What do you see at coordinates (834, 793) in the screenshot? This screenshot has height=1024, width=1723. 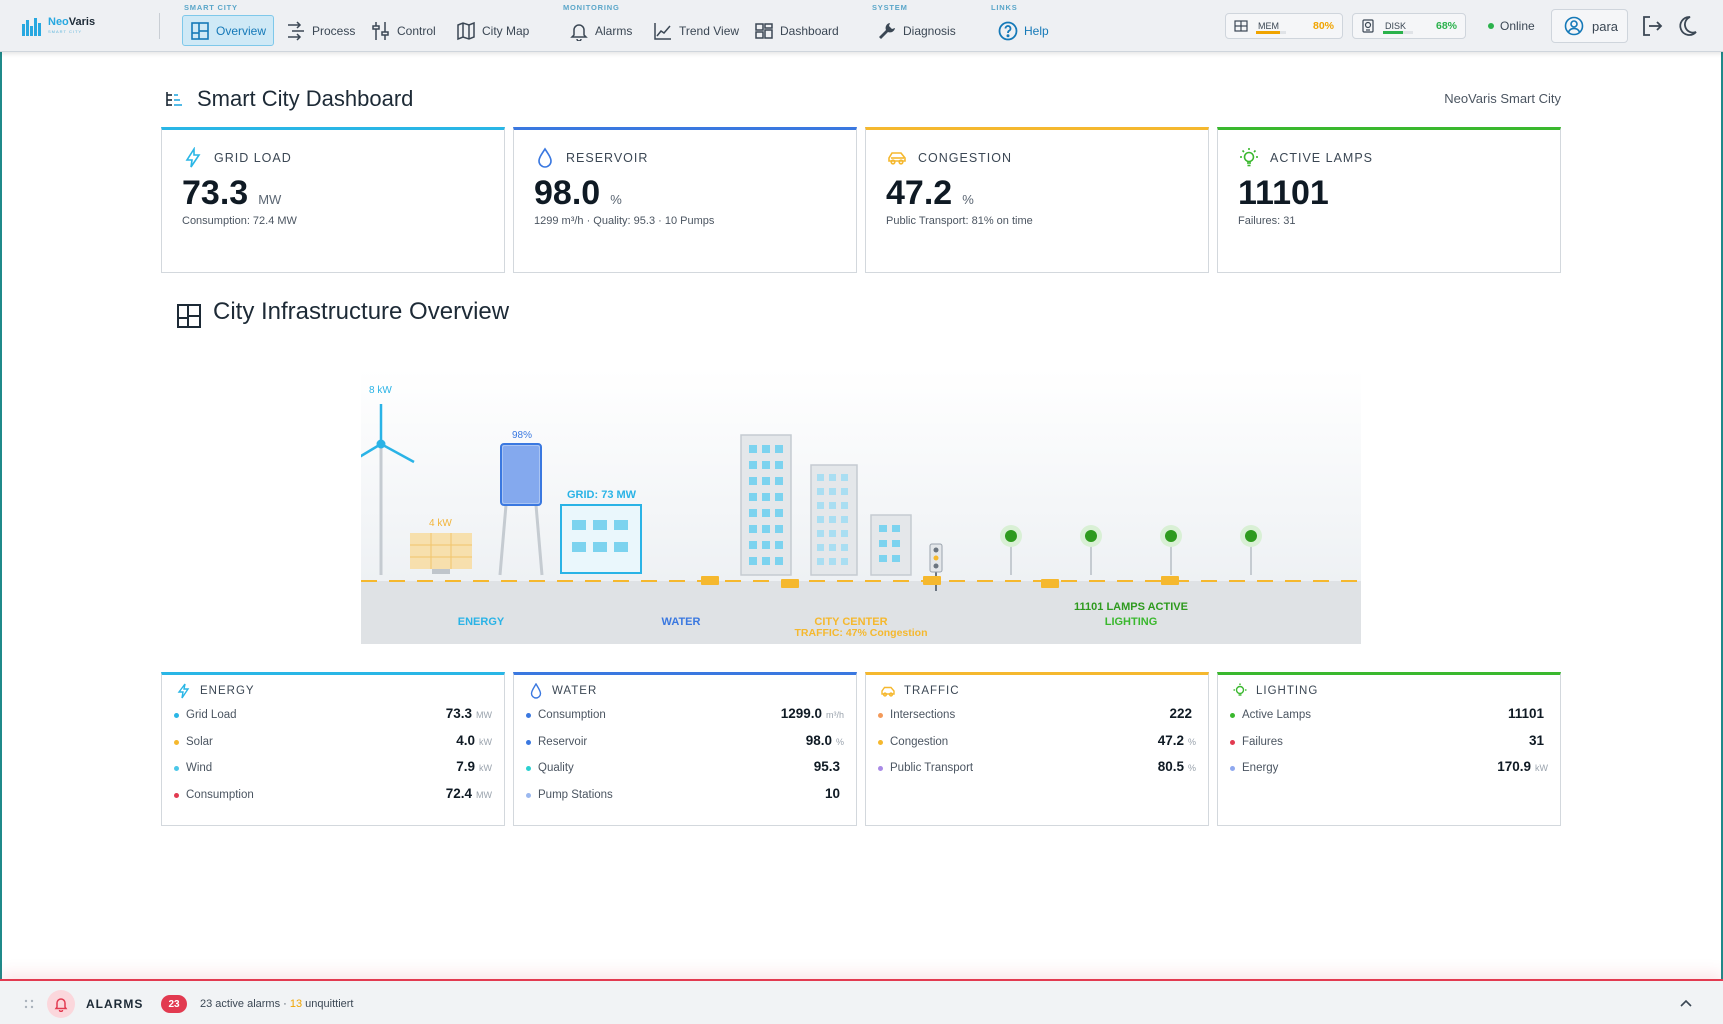 I see `row-value: 10` at bounding box center [834, 793].